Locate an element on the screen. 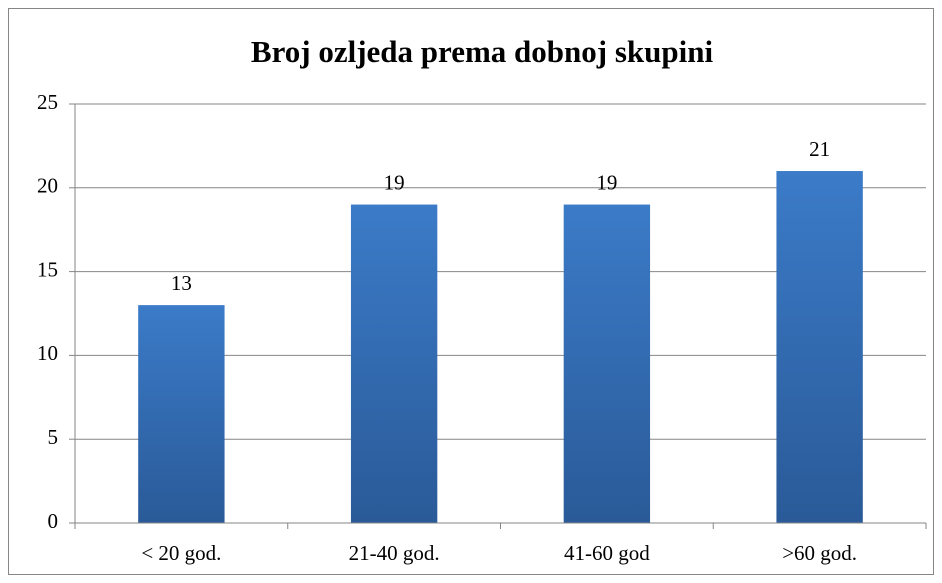 Image resolution: width=942 pixels, height=583 pixels. data-label: 13 is located at coordinates (181, 283).